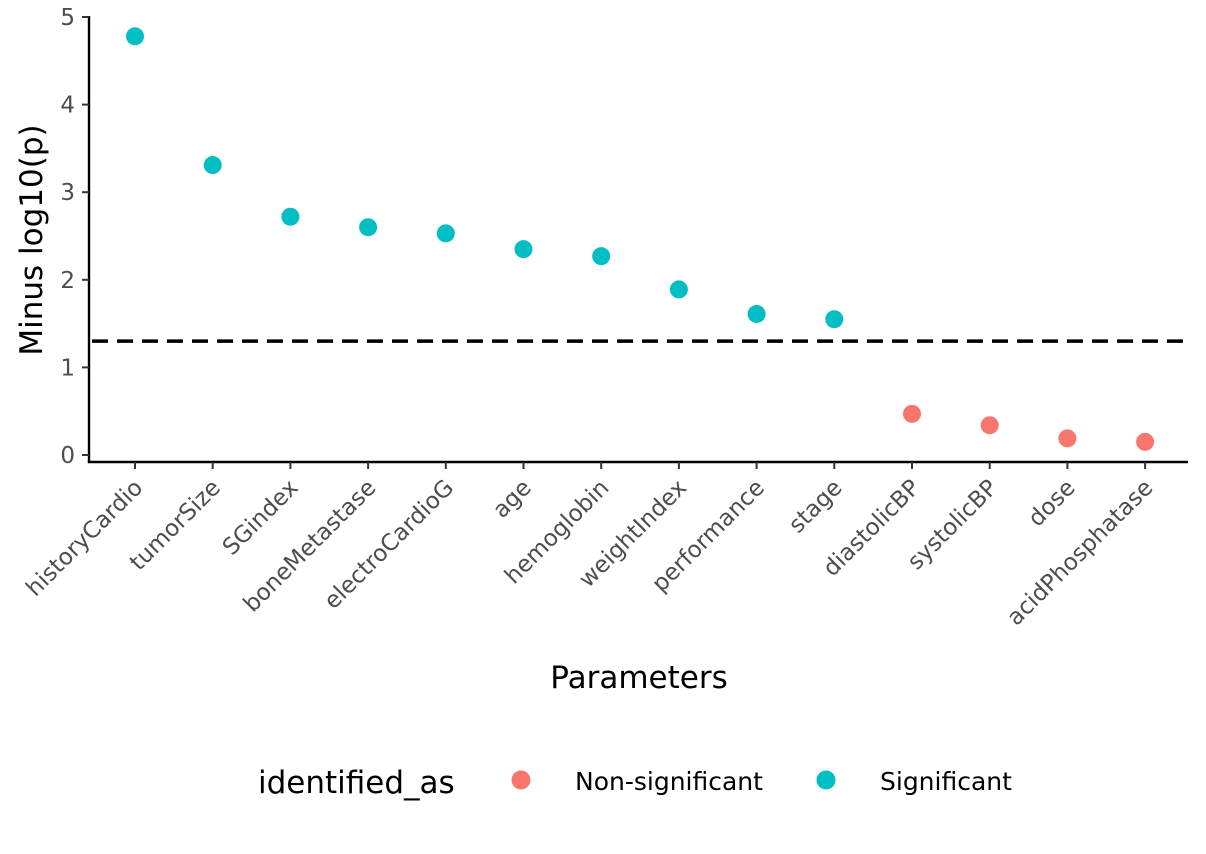 This screenshot has width=1206, height=854. What do you see at coordinates (638, 678) in the screenshot?
I see `x-axis-label: Parameters` at bounding box center [638, 678].